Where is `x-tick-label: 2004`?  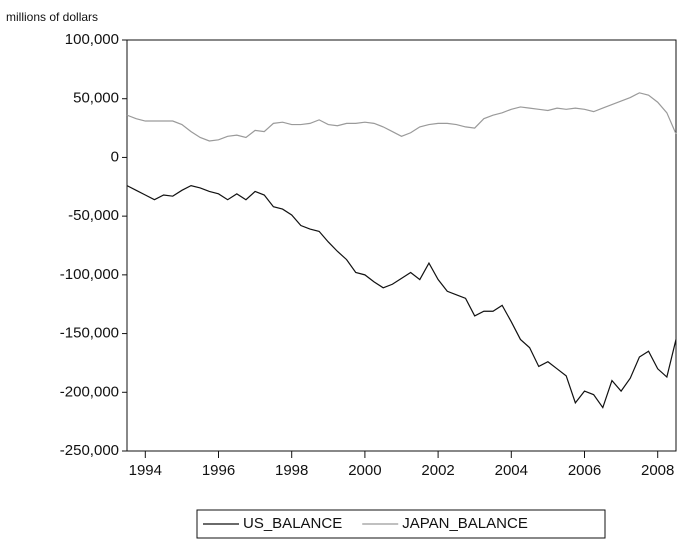
x-tick-label: 2004 is located at coordinates (511, 470).